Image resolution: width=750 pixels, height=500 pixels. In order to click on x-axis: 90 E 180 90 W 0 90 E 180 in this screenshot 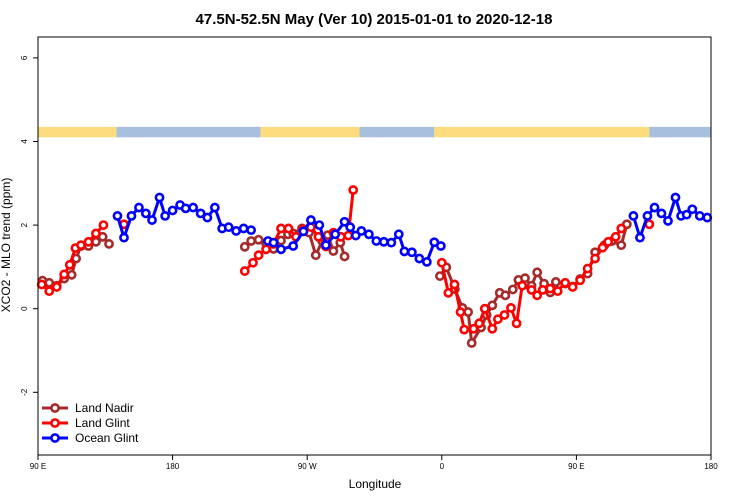, I will do `click(374, 463)`.